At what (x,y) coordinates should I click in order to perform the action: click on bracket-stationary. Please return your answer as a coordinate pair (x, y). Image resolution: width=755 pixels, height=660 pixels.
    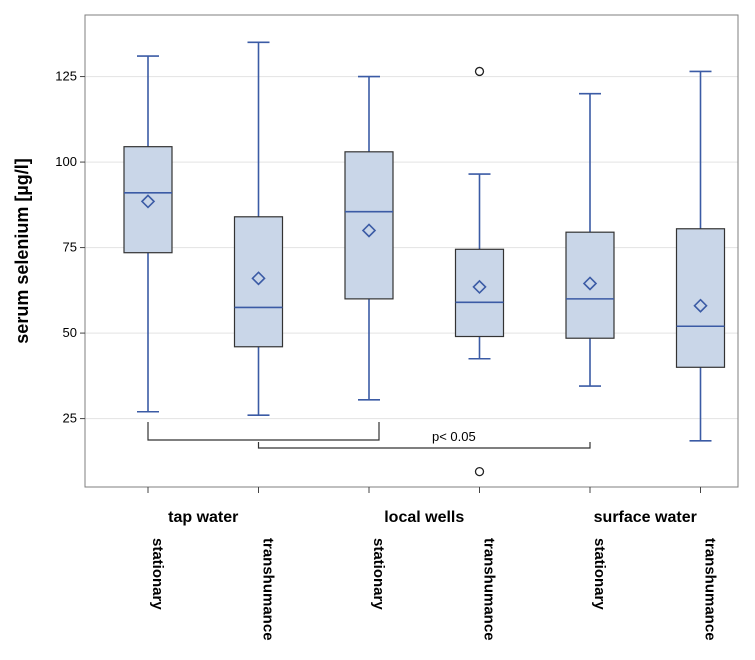
    Looking at the image, I should click on (263, 431).